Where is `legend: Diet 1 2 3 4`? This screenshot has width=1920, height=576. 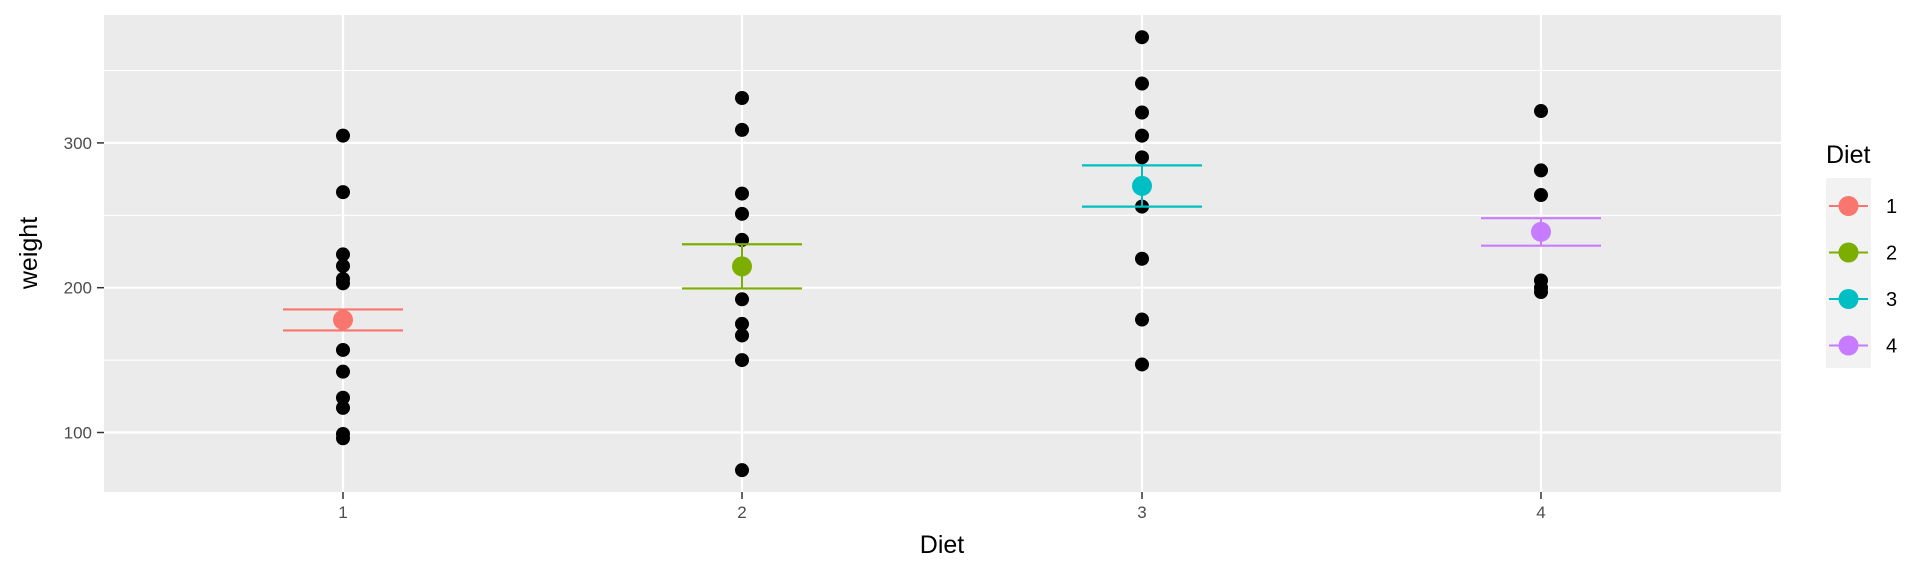
legend: Diet 1 2 3 4 is located at coordinates (1861, 254).